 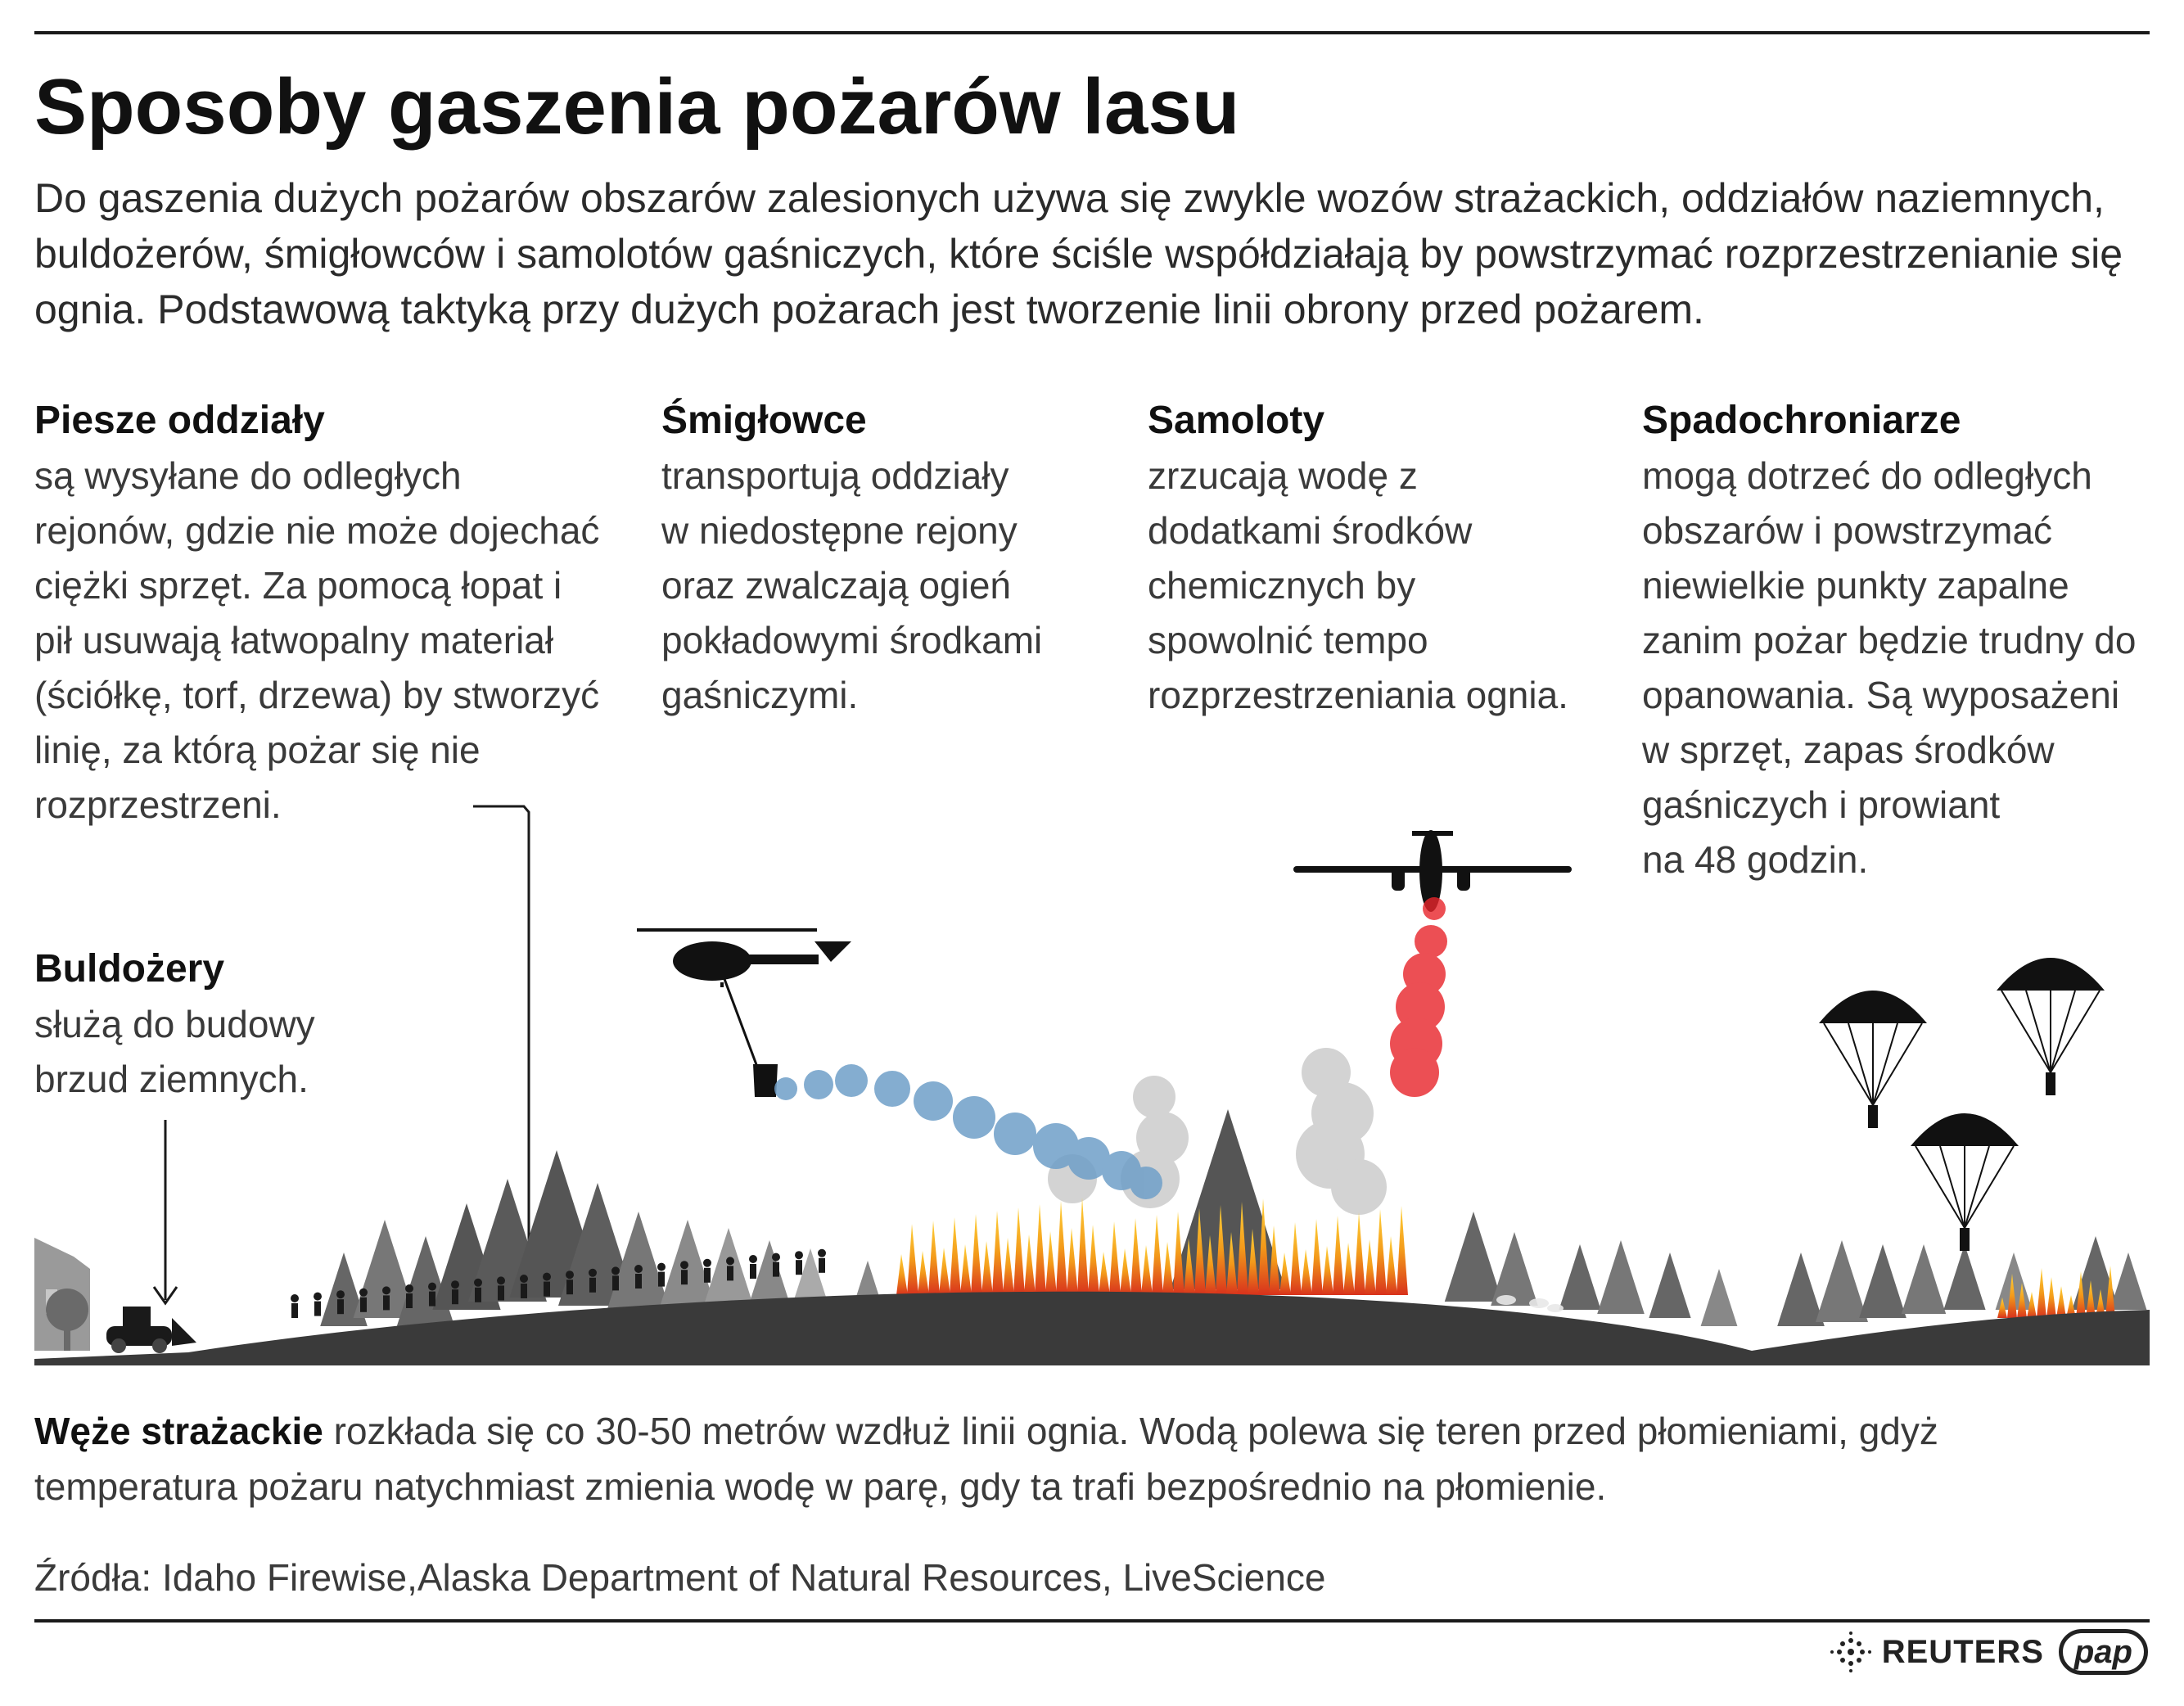 What do you see at coordinates (1850, 1652) in the screenshot?
I see `reuters-logo-icon` at bounding box center [1850, 1652].